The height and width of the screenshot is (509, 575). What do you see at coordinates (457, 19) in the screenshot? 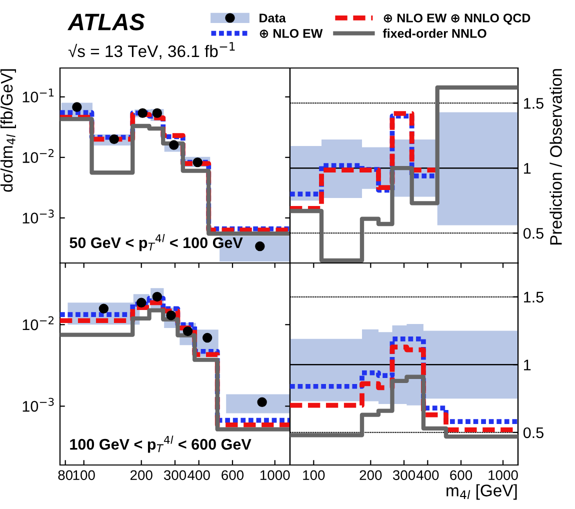
I see `legend-label: ⊕ NLO EW ⊕ NNLO QCD` at bounding box center [457, 19].